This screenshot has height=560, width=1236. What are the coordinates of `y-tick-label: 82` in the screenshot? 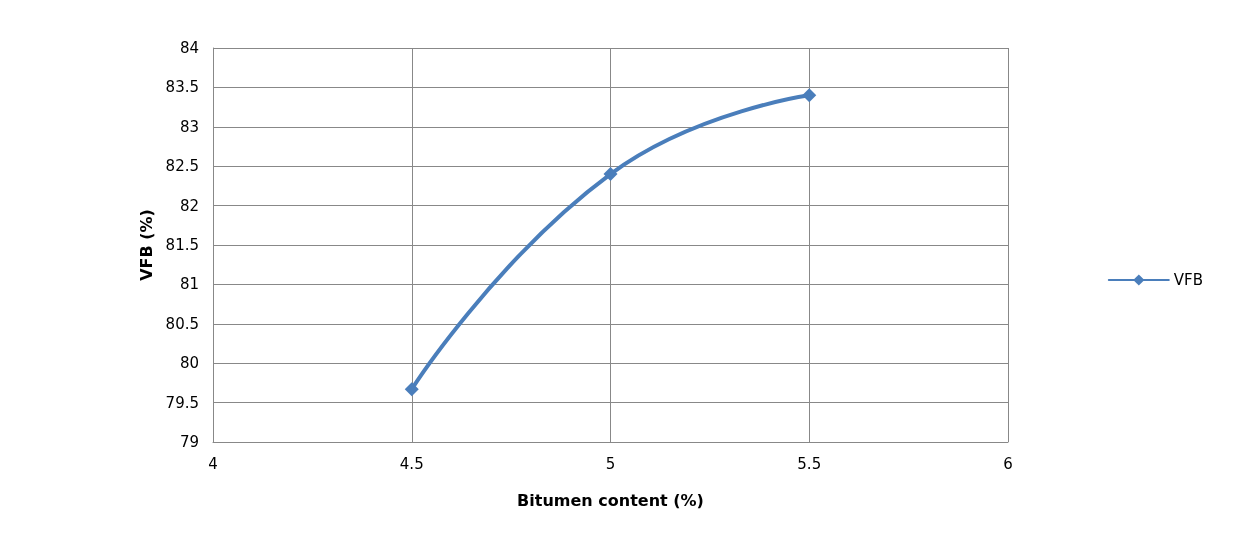 It's located at (189, 205).